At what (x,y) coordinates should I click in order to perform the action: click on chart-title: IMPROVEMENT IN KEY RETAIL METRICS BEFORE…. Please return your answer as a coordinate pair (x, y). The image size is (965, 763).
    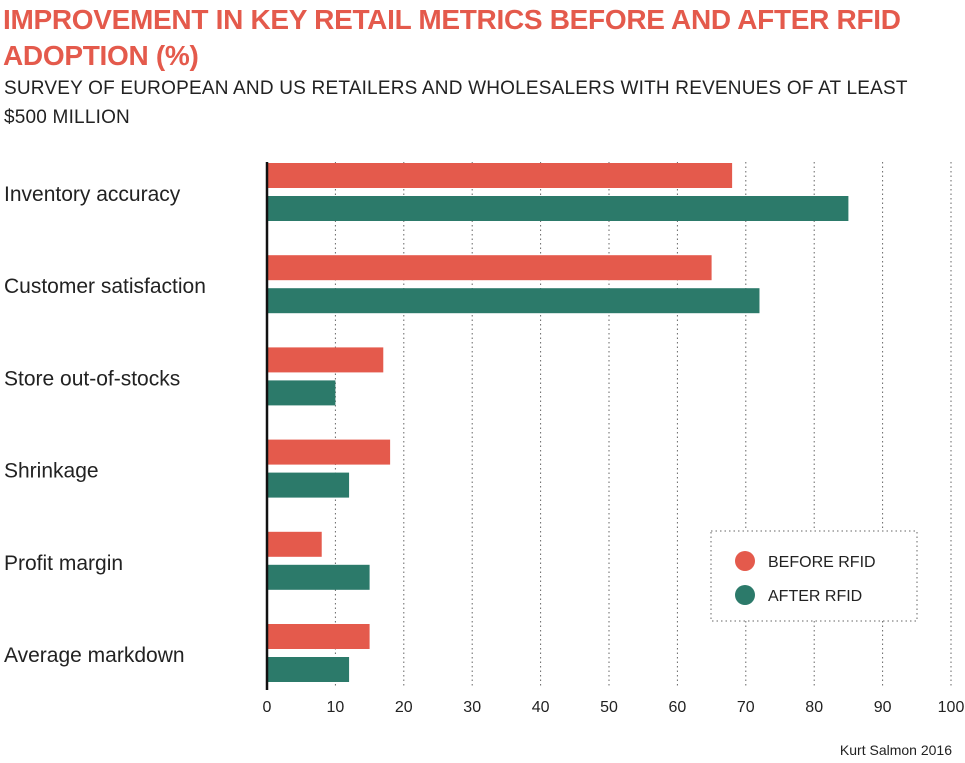
    Looking at the image, I should click on (452, 37).